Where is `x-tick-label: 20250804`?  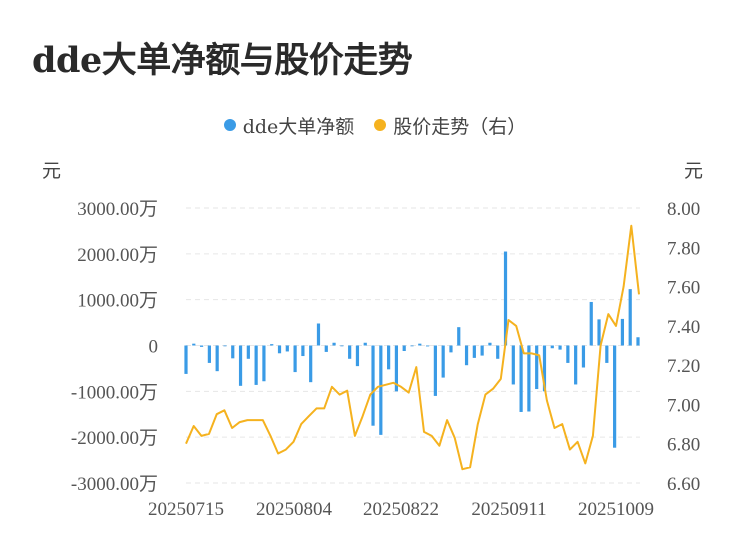
x-tick-label: 20250804 is located at coordinates (294, 509).